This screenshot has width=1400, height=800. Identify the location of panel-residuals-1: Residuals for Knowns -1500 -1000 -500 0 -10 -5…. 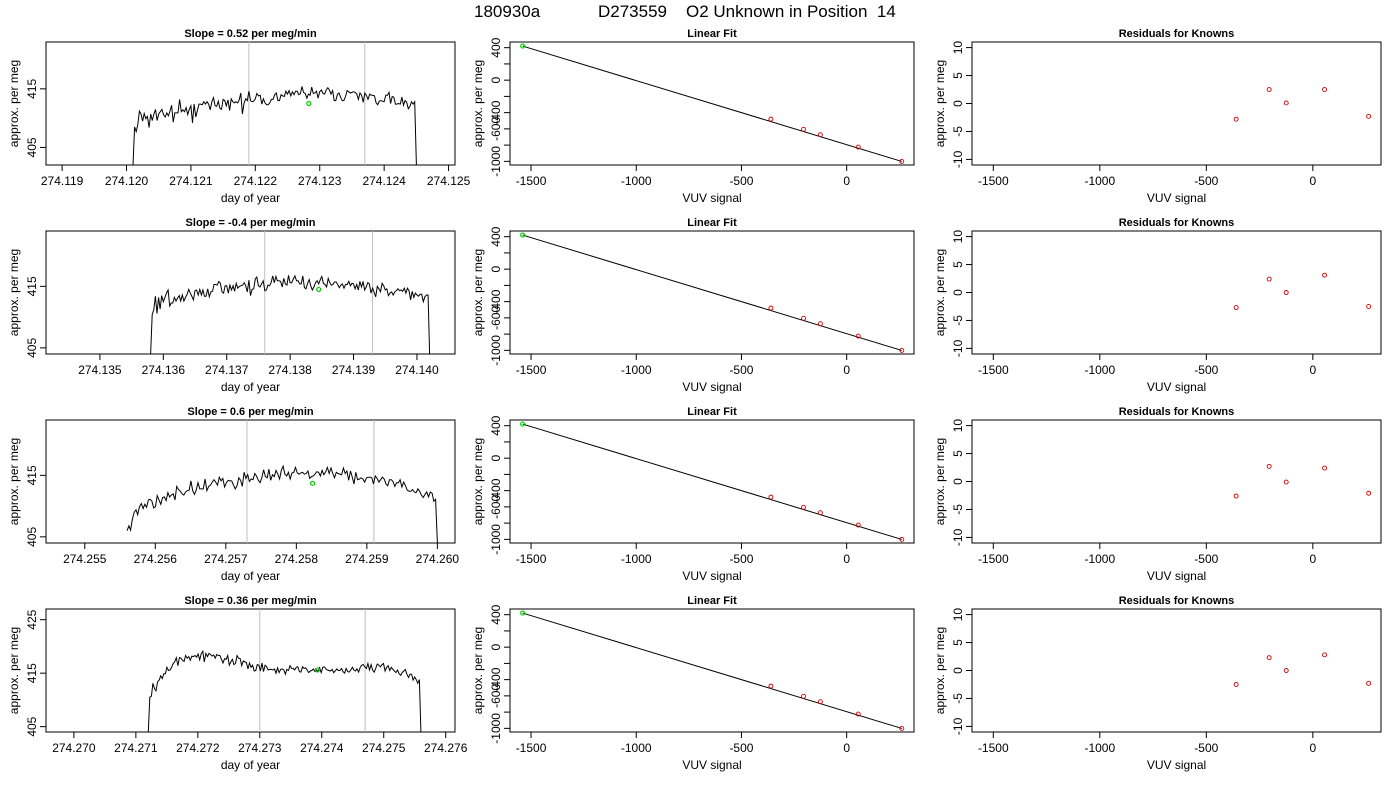
(1157, 116).